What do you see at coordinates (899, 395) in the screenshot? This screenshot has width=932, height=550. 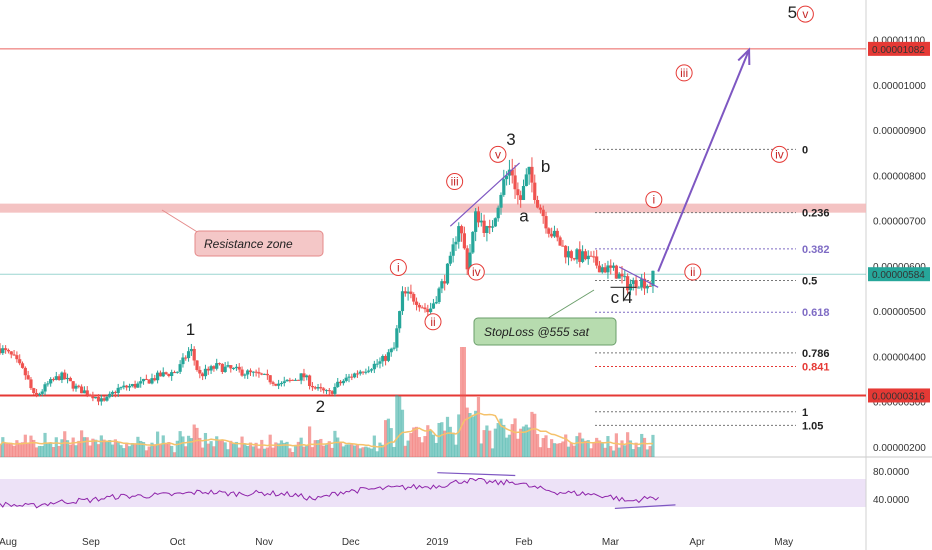 I see `support-price-tag-bg` at bounding box center [899, 395].